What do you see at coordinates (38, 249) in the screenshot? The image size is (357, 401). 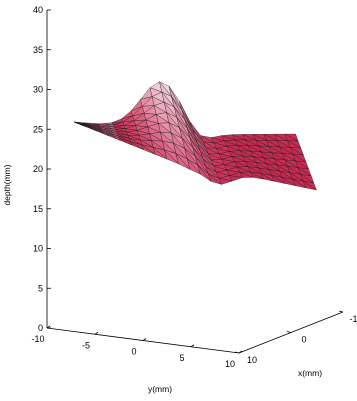 I see `z-tick-label: 10` at bounding box center [38, 249].